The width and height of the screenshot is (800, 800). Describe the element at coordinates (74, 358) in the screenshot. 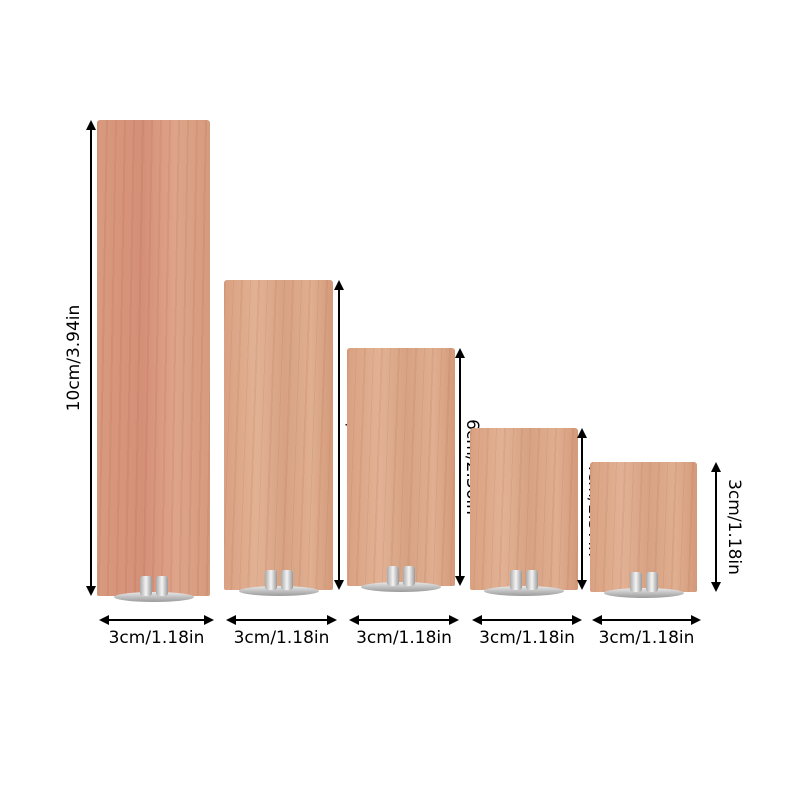

I see `height-label: 10cm/3.94in` at that location.